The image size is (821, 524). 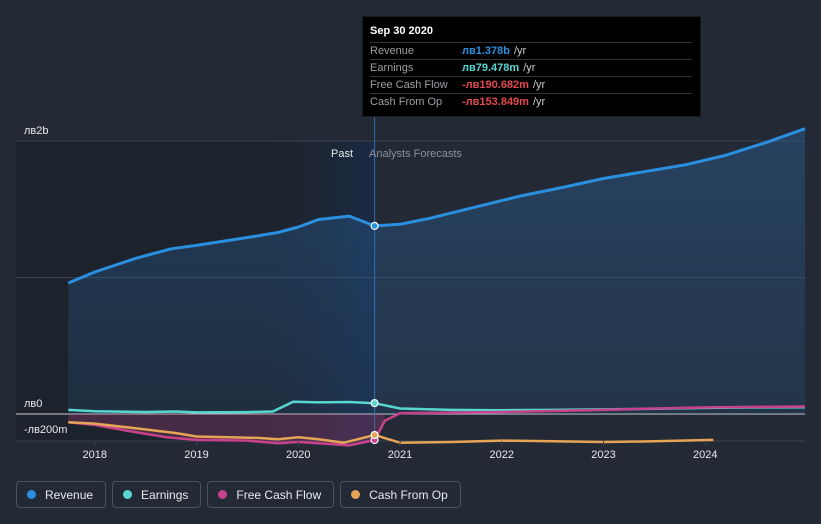 What do you see at coordinates (391, 432) in the screenshot?
I see `cfo-line` at bounding box center [391, 432].